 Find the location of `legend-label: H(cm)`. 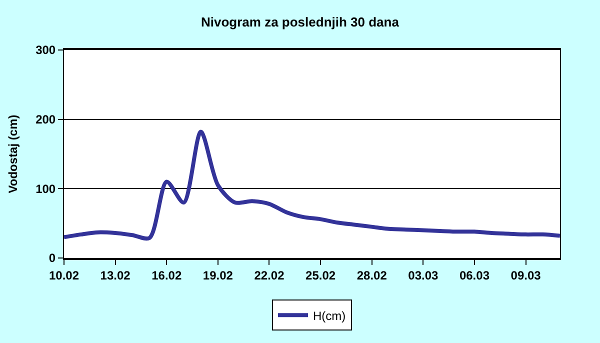

legend-label: H(cm) is located at coordinates (329, 315).